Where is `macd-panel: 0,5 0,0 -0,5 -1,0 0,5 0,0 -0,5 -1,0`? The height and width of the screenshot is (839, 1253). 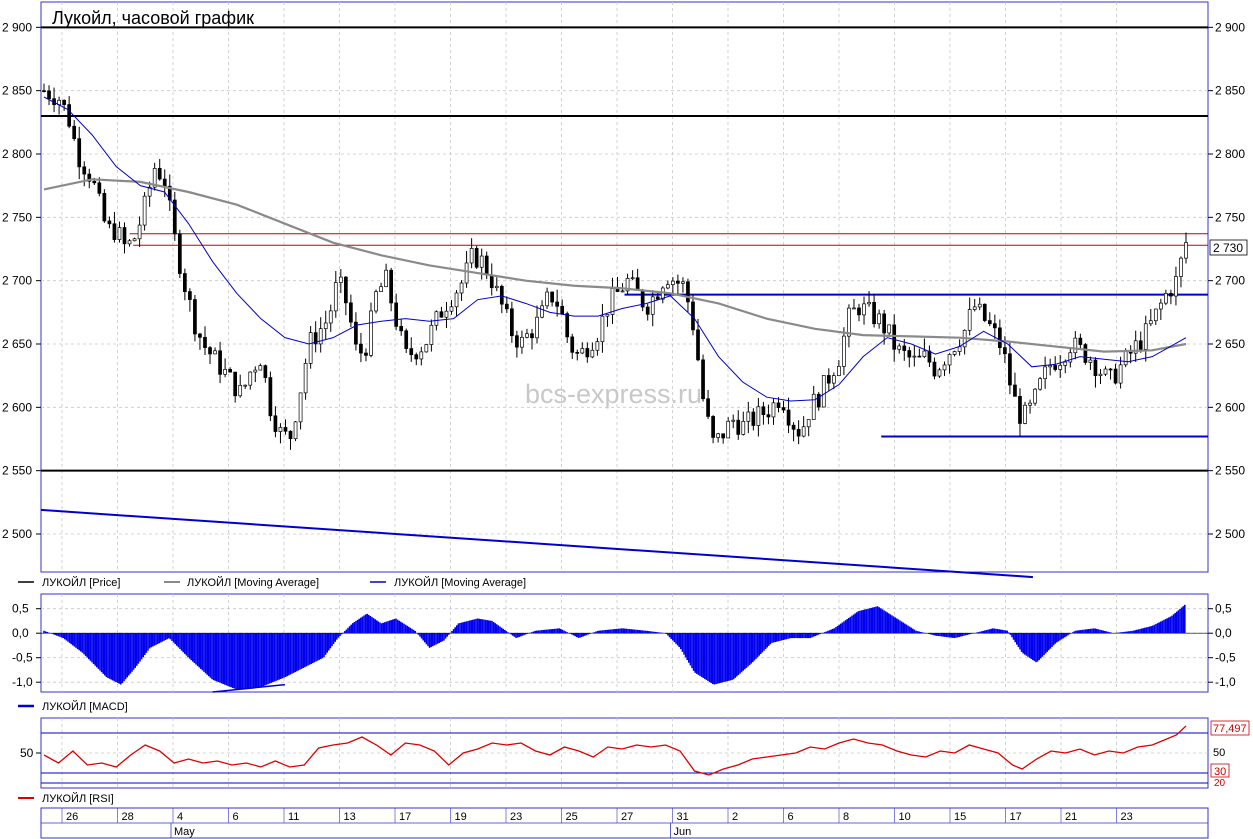
macd-panel: 0,5 0,0 -0,5 -1,0 0,5 0,0 -0,5 -1,0 is located at coordinates (624, 643).